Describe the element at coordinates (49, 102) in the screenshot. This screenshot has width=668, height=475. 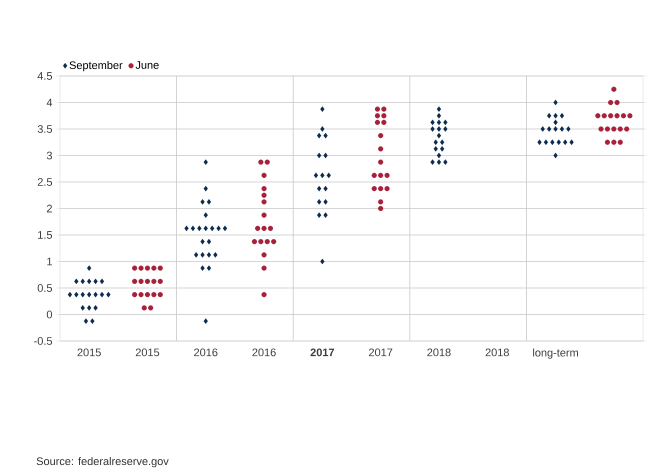
I see `y-tick-label: 4` at that location.